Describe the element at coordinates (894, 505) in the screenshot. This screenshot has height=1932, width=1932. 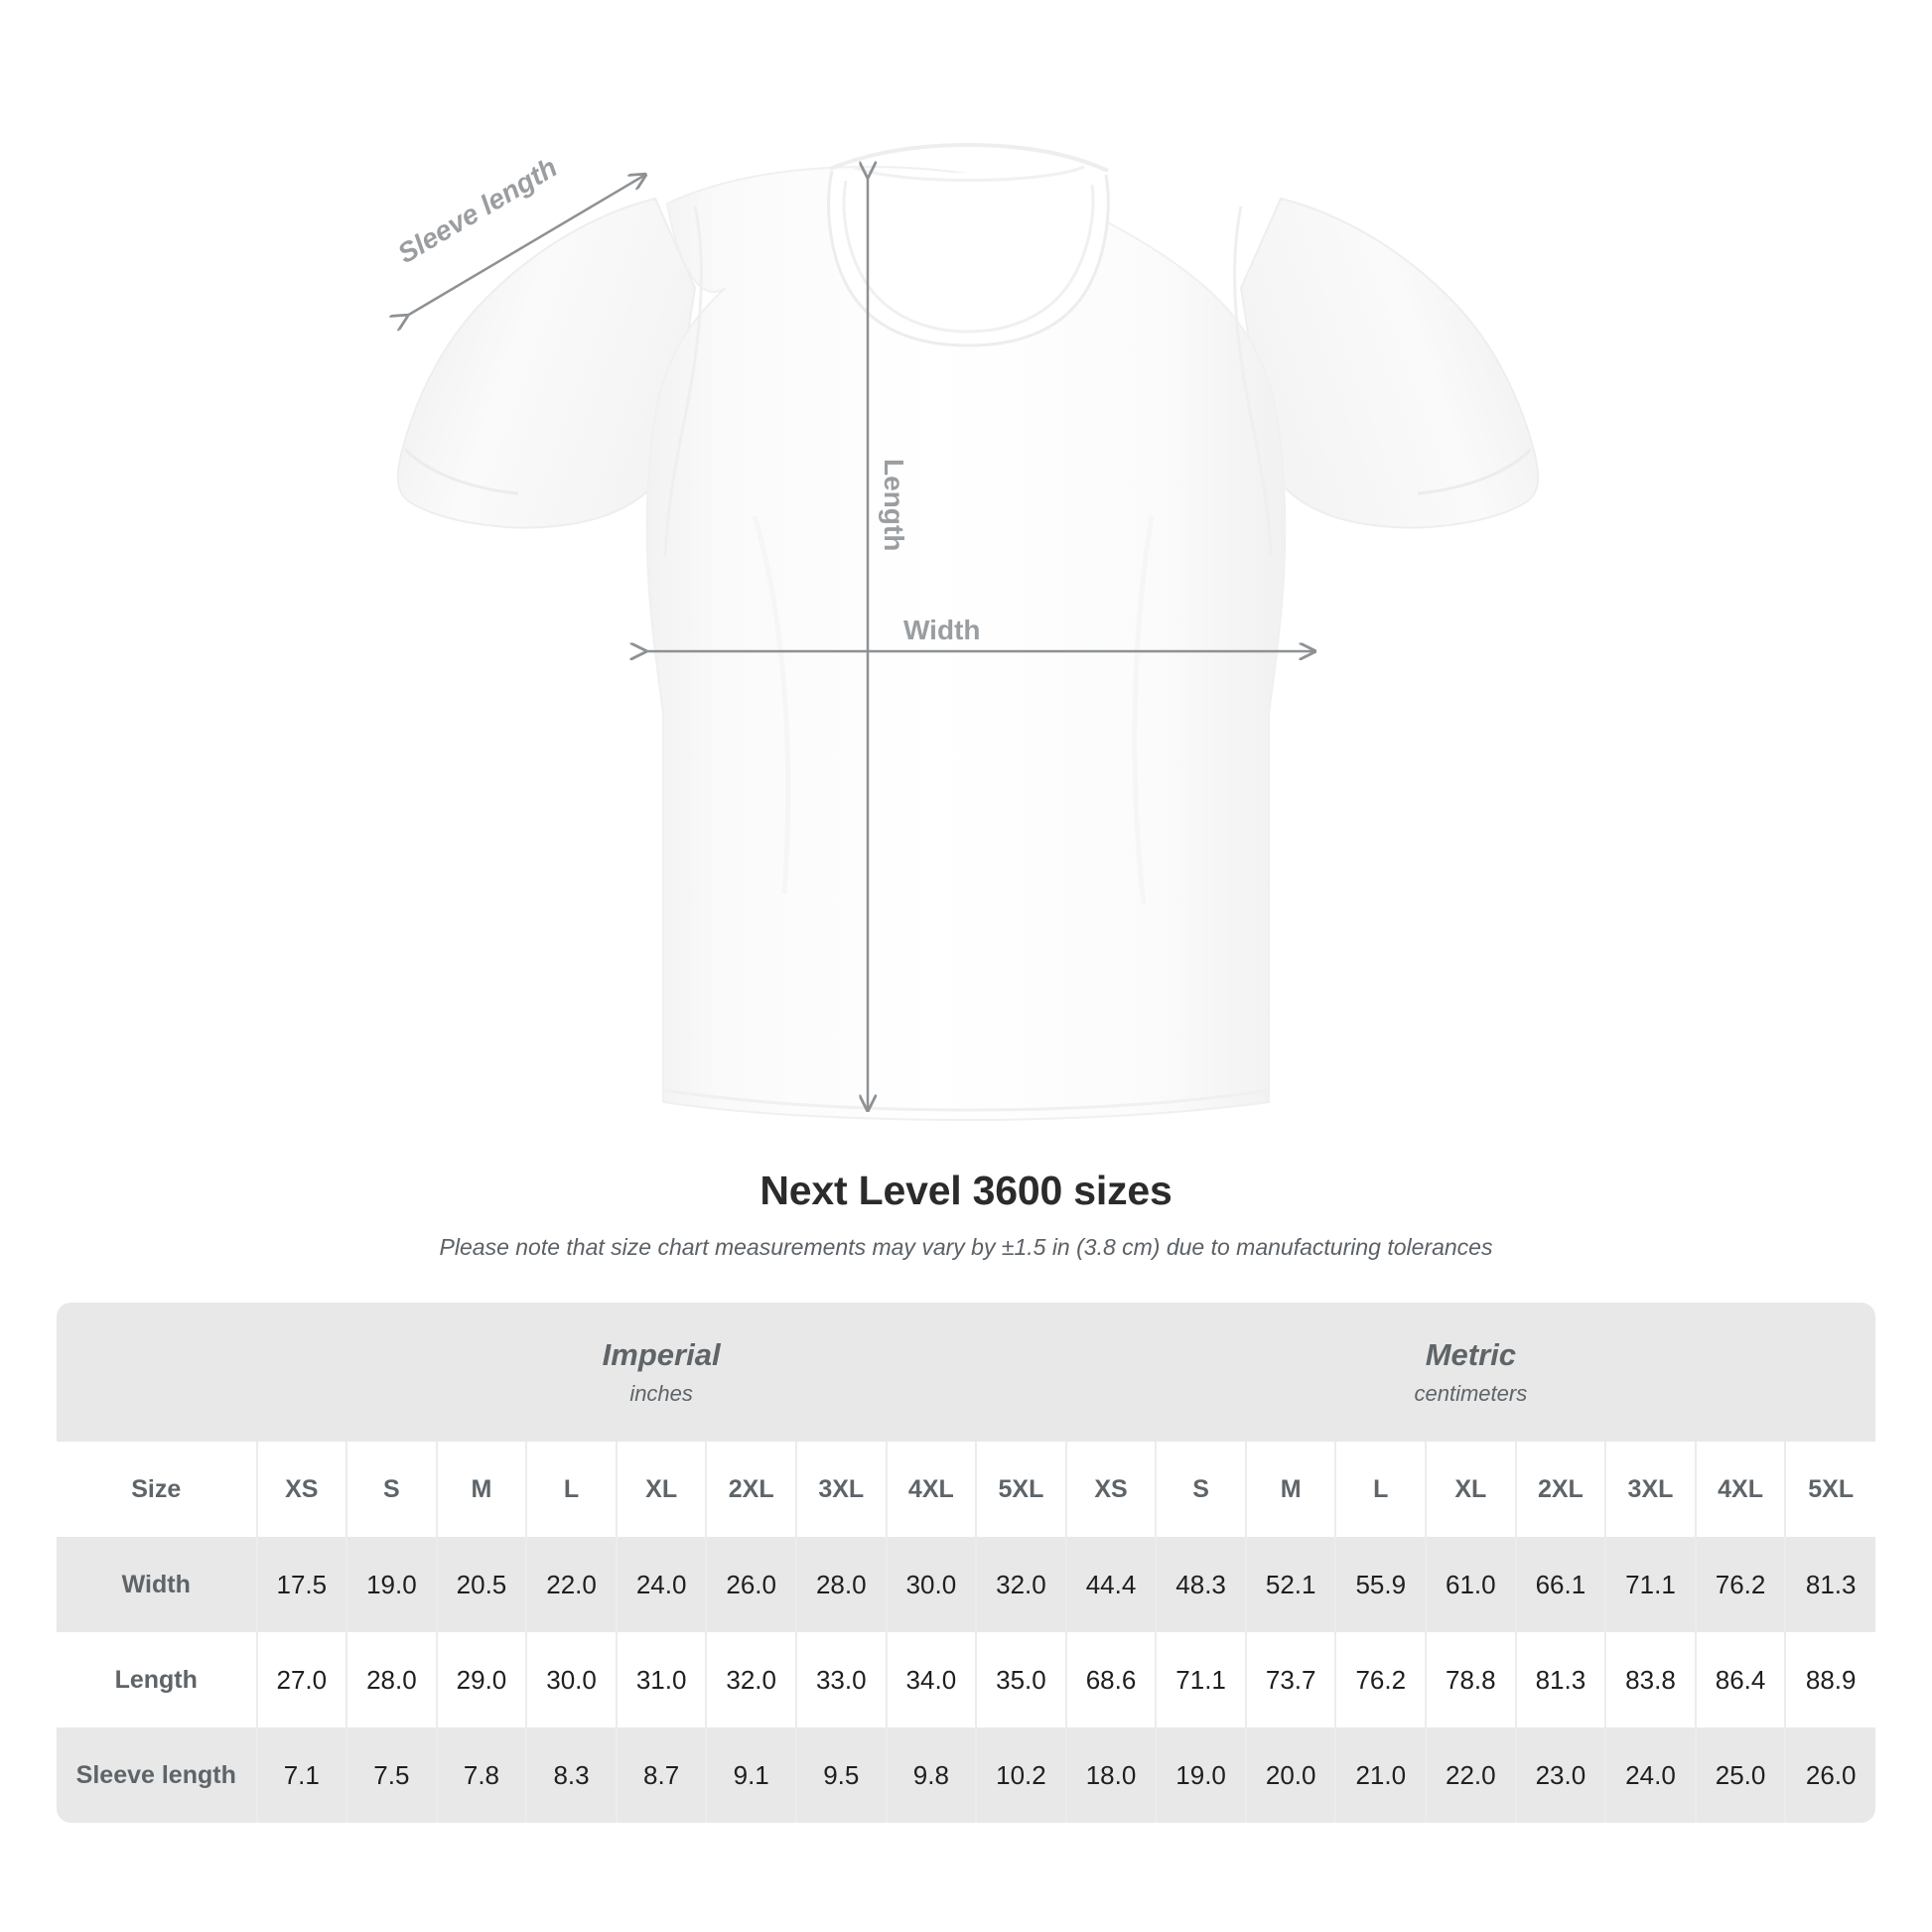
I see `length-label: Length` at that location.